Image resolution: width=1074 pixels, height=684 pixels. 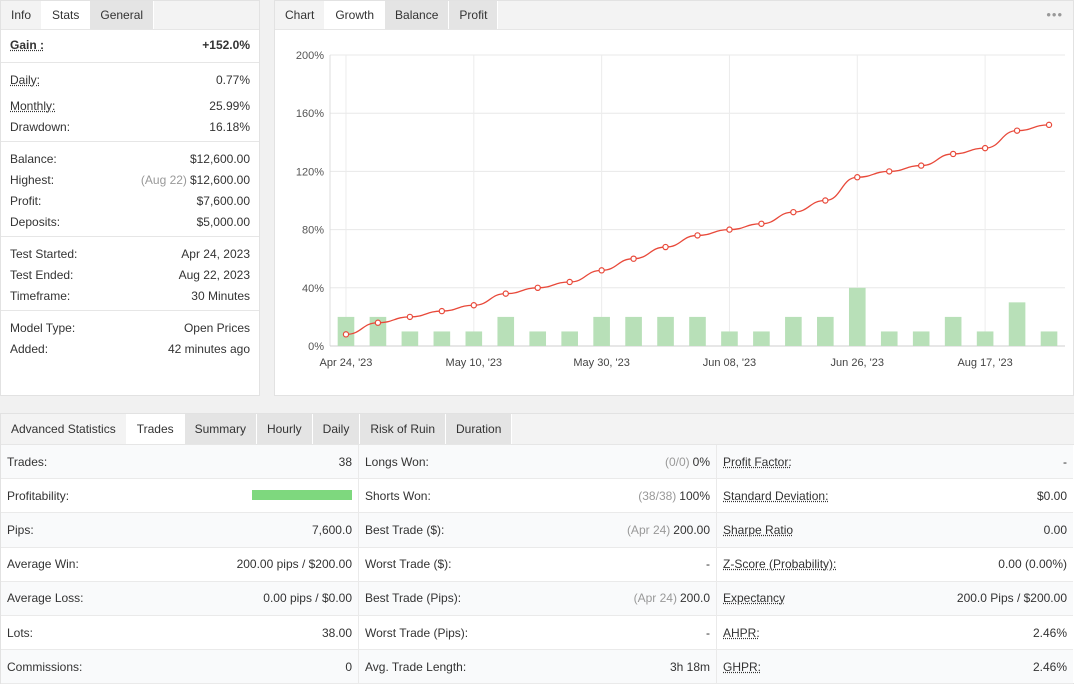 What do you see at coordinates (895, 667) in the screenshot?
I see `stat-row-ghpr: GHPR: 2.46%` at bounding box center [895, 667].